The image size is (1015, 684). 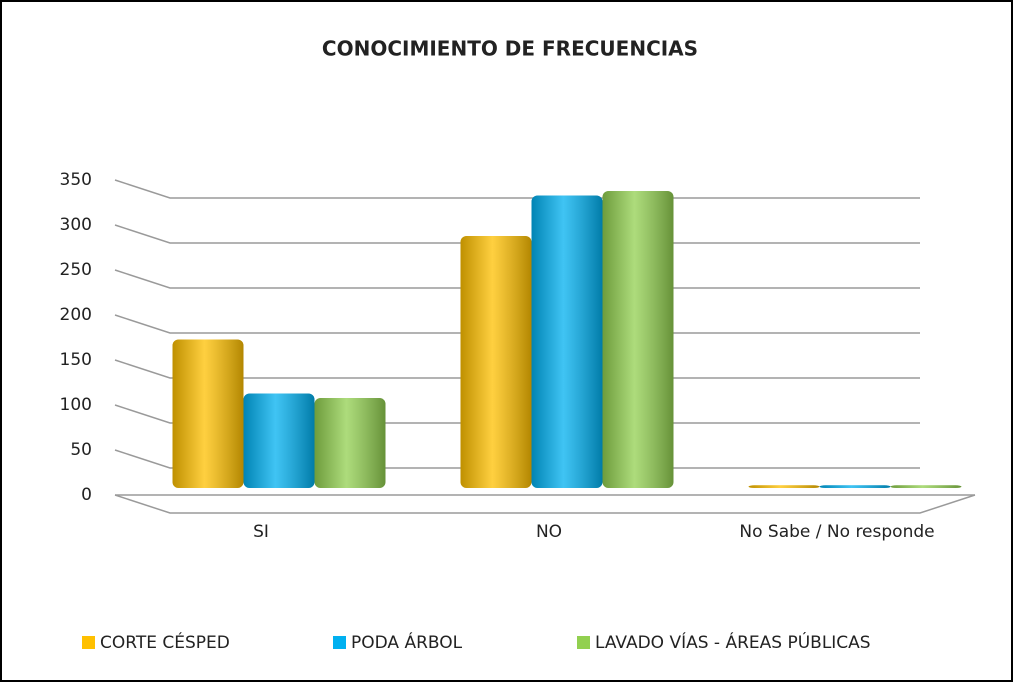 What do you see at coordinates (510, 49) in the screenshot?
I see `chart-title: CONOCIMIENTO DE FRECUENCIAS` at bounding box center [510, 49].